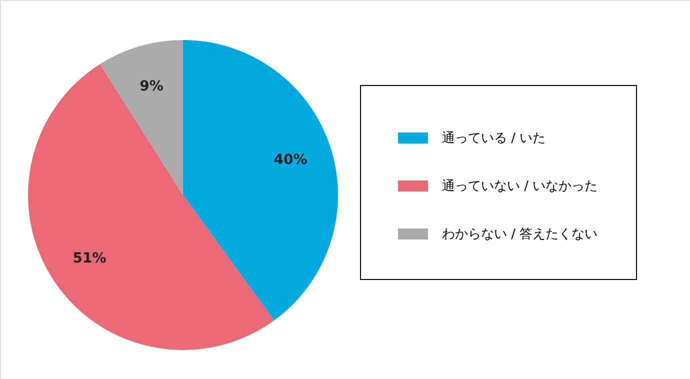 This screenshot has height=379, width=690. I want to click on data-label: 9%, so click(152, 86).